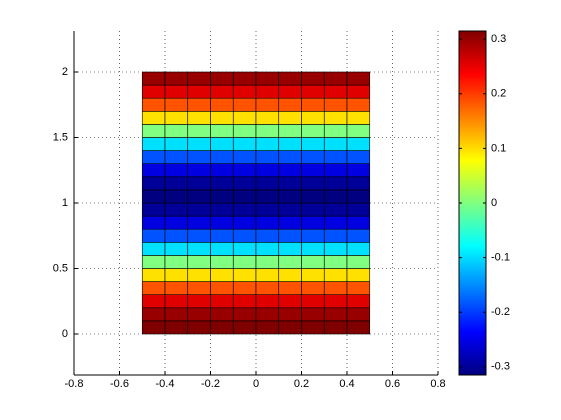 The height and width of the screenshot is (420, 561). What do you see at coordinates (500, 367) in the screenshot?
I see `colorbar-tick-label: -0.3` at bounding box center [500, 367].